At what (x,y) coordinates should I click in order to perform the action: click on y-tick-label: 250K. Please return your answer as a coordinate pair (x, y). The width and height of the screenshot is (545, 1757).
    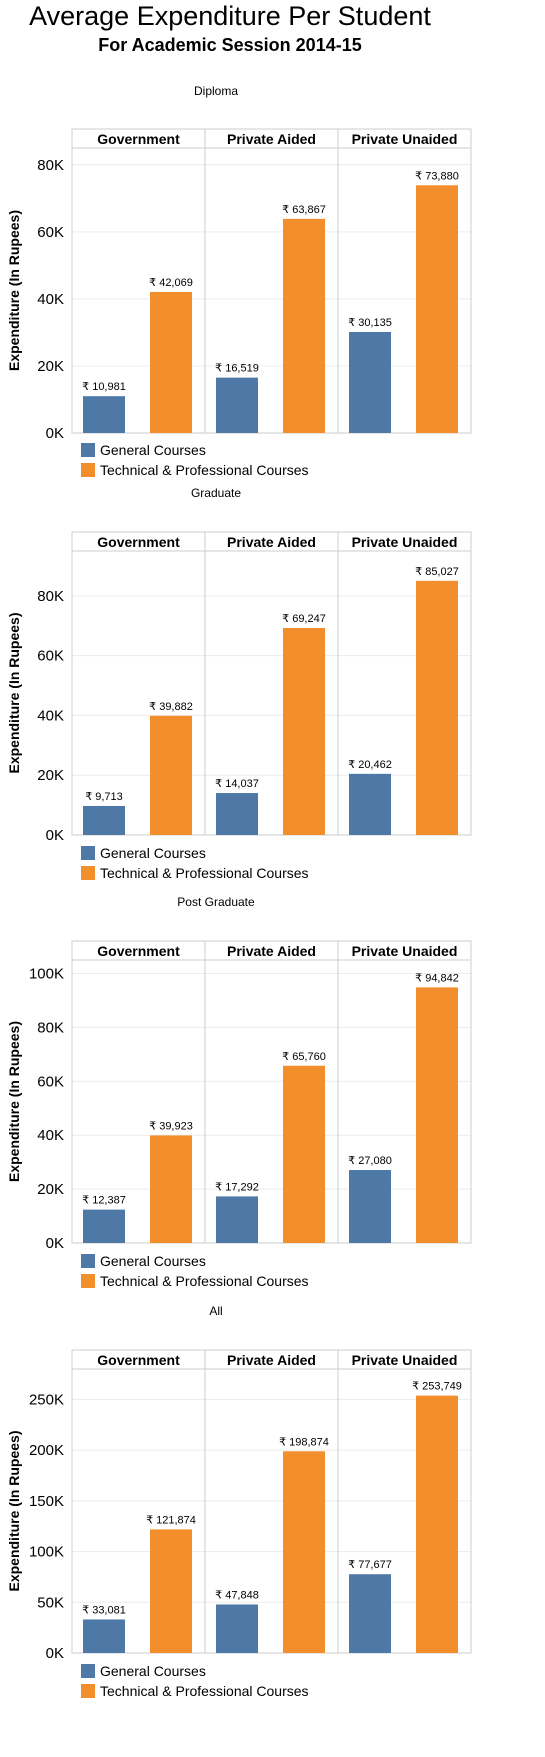
    Looking at the image, I should click on (46, 1399).